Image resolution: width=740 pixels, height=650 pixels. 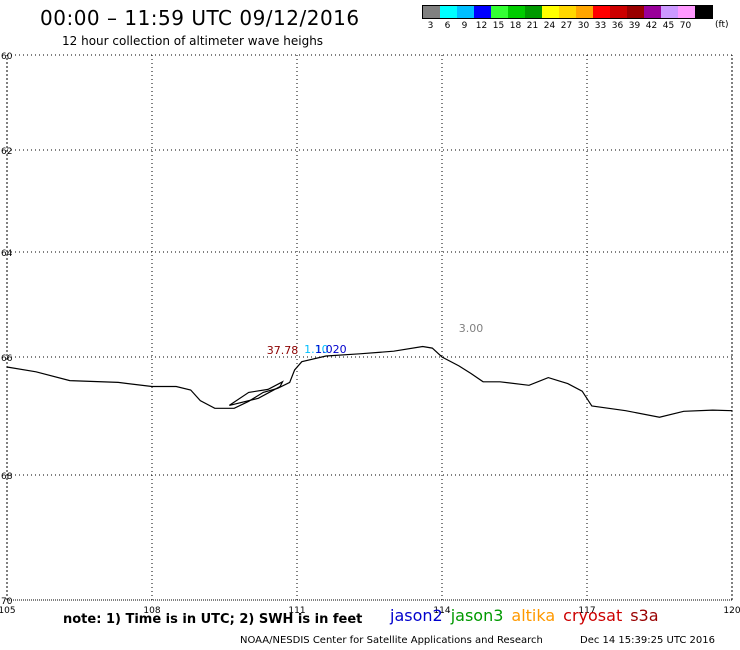 I want to click on legend-labels: 3 6 9 12 15 18 21 24 27 30 33 36 39 42 45 70, so click(x=567, y=26).